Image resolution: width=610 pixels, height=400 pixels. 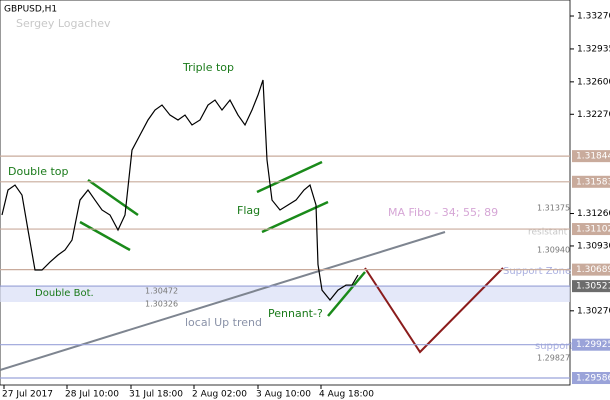 I want to click on x-tick-label: 4 Aug 18:00, so click(x=346, y=395).